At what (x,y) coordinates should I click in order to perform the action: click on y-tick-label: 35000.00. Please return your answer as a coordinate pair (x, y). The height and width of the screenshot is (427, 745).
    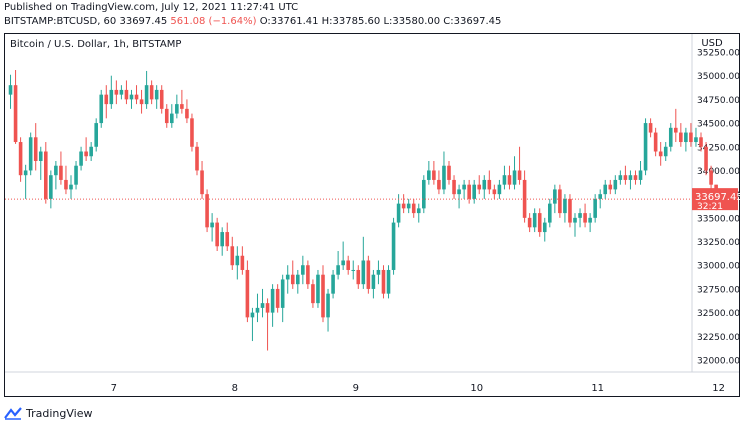
    Looking at the image, I should click on (718, 77).